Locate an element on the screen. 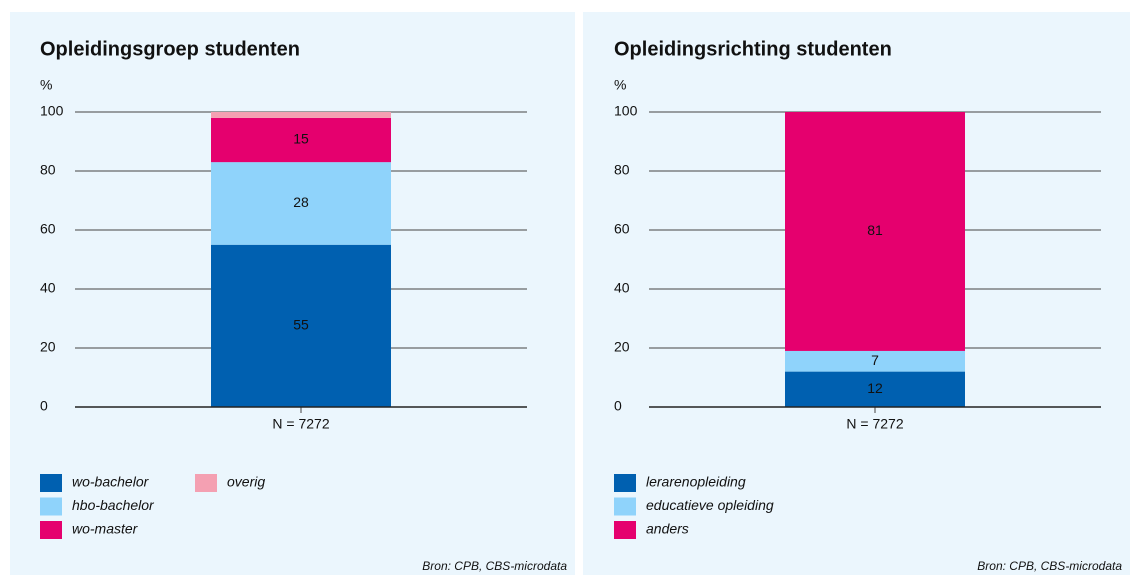 Image resolution: width=1135 pixels, height=575 pixels. data-label: 15 is located at coordinates (301, 139).